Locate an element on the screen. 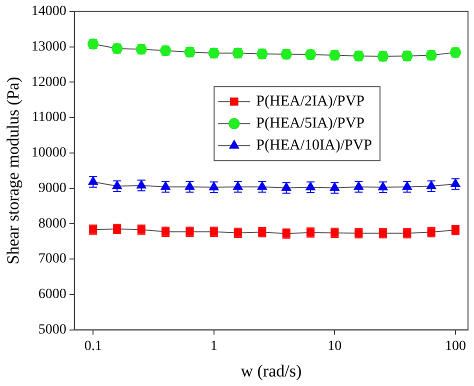  y-tick-label: 9000 is located at coordinates (52, 188).